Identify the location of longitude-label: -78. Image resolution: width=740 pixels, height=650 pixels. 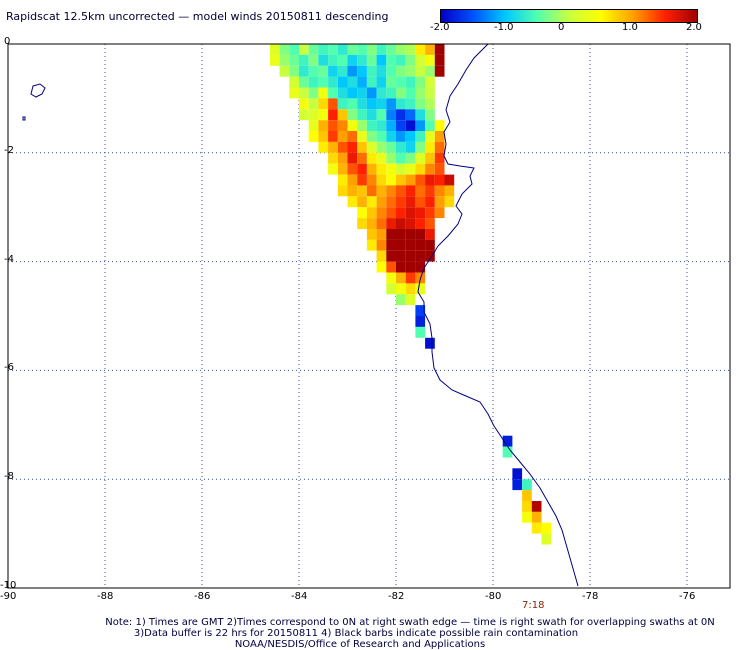
(590, 596).